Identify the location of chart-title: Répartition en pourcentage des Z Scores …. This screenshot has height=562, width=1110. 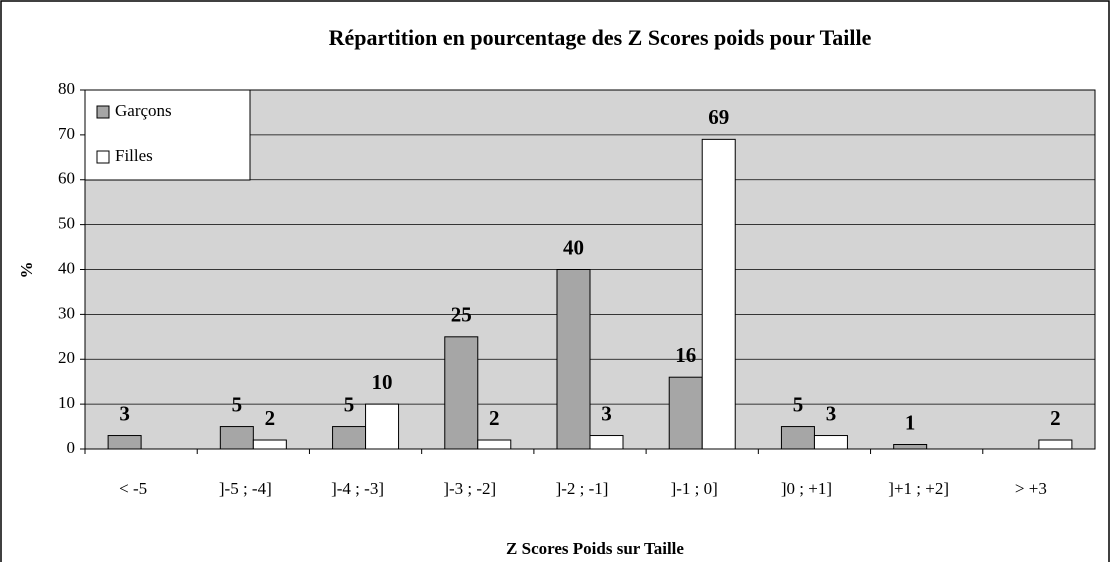
(600, 37).